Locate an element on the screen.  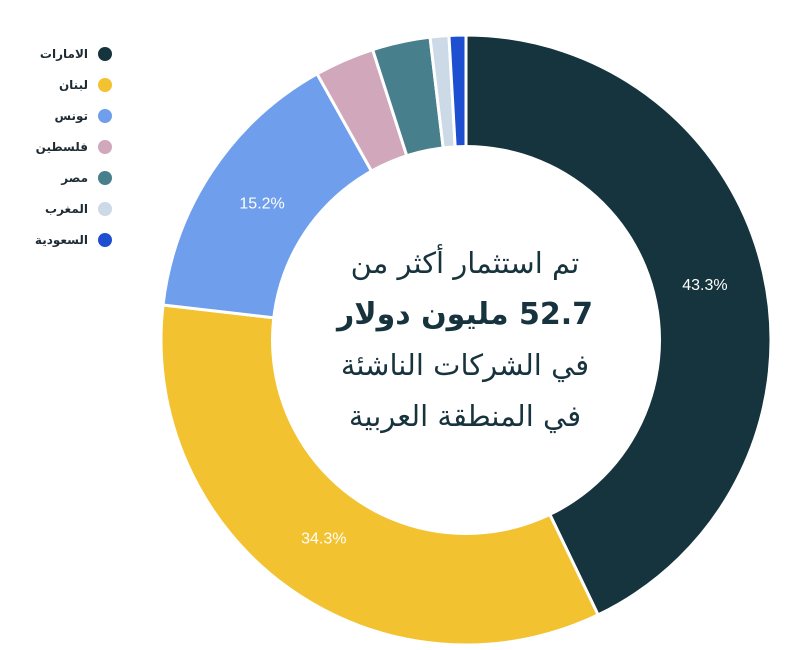
legend-item-5: المغرب is located at coordinates (56, 208).